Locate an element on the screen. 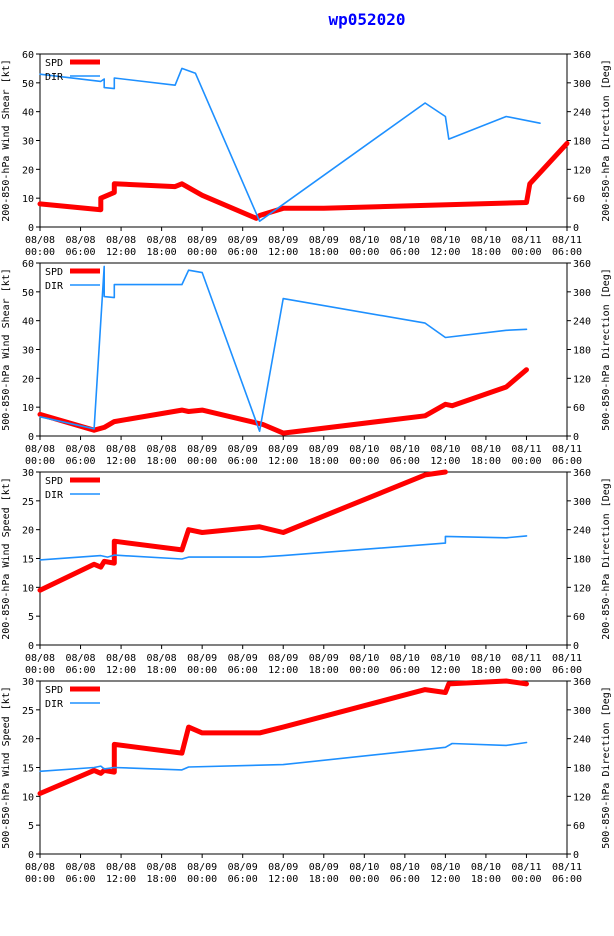  left-axis-title: 500-850-hPa Wind Shear [kt] is located at coordinates (6, 349).